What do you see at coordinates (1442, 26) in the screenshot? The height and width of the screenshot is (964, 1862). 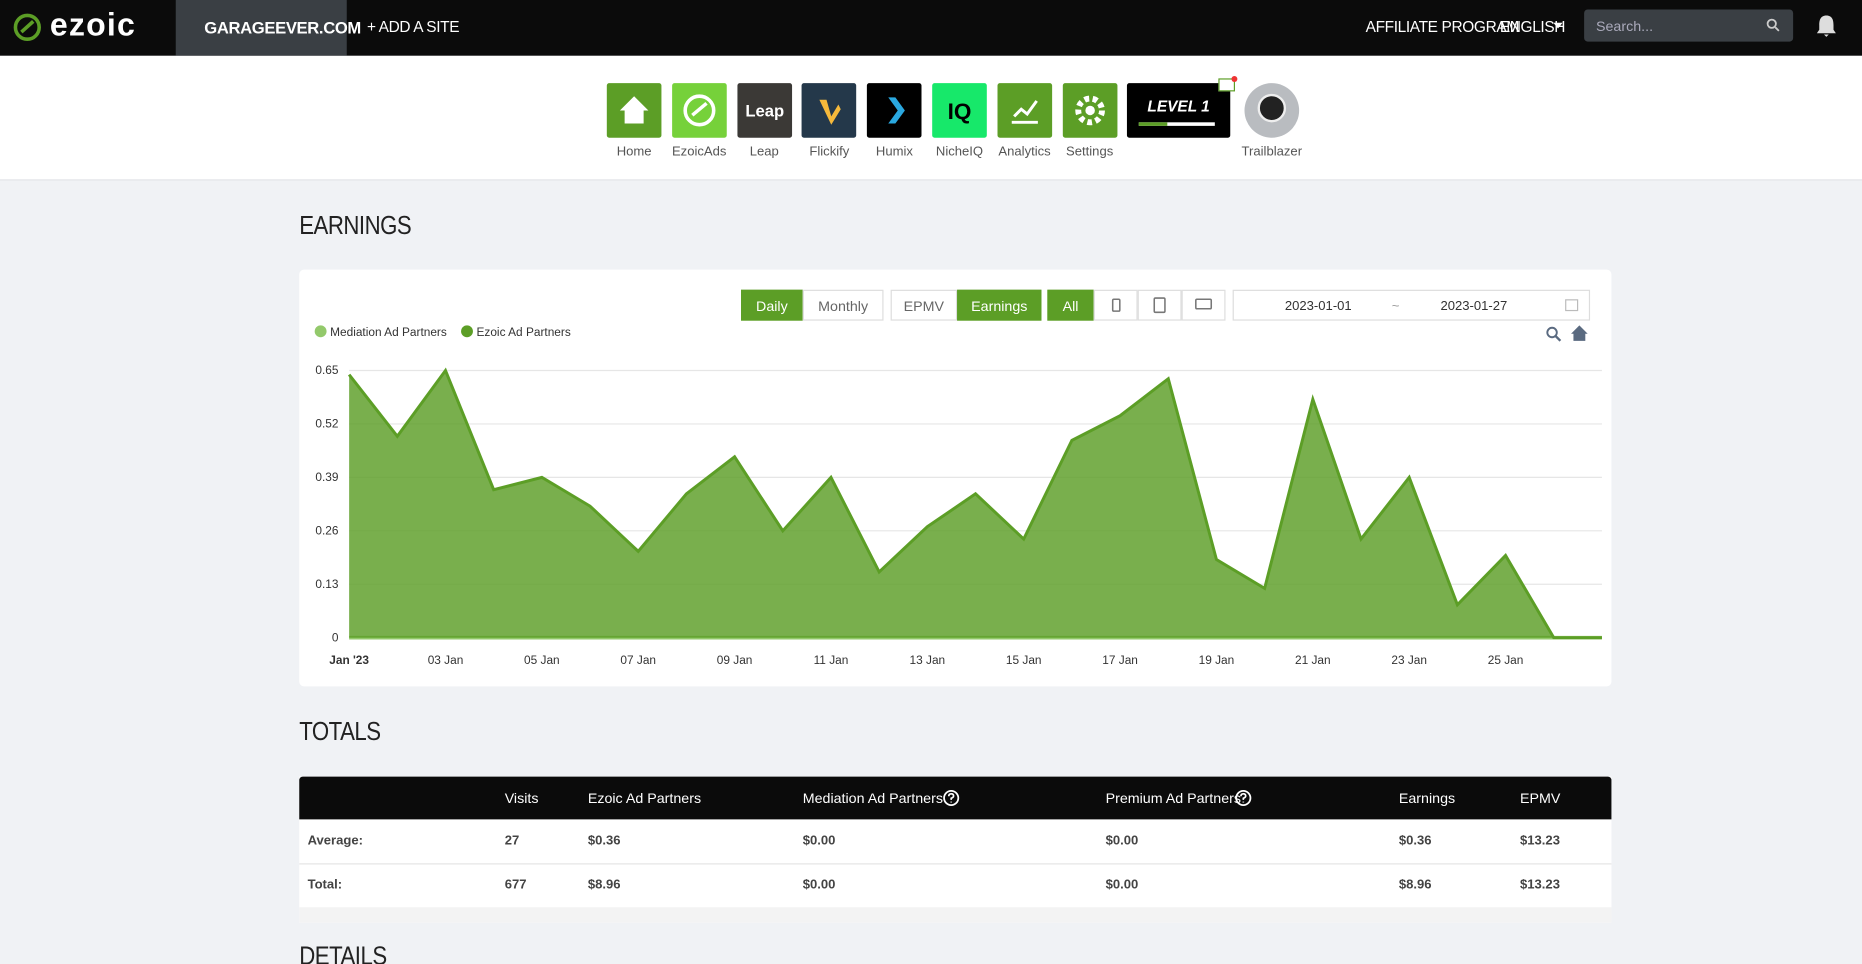 I see `affiliate-link: AFFILIATE PROGRAM` at bounding box center [1442, 26].